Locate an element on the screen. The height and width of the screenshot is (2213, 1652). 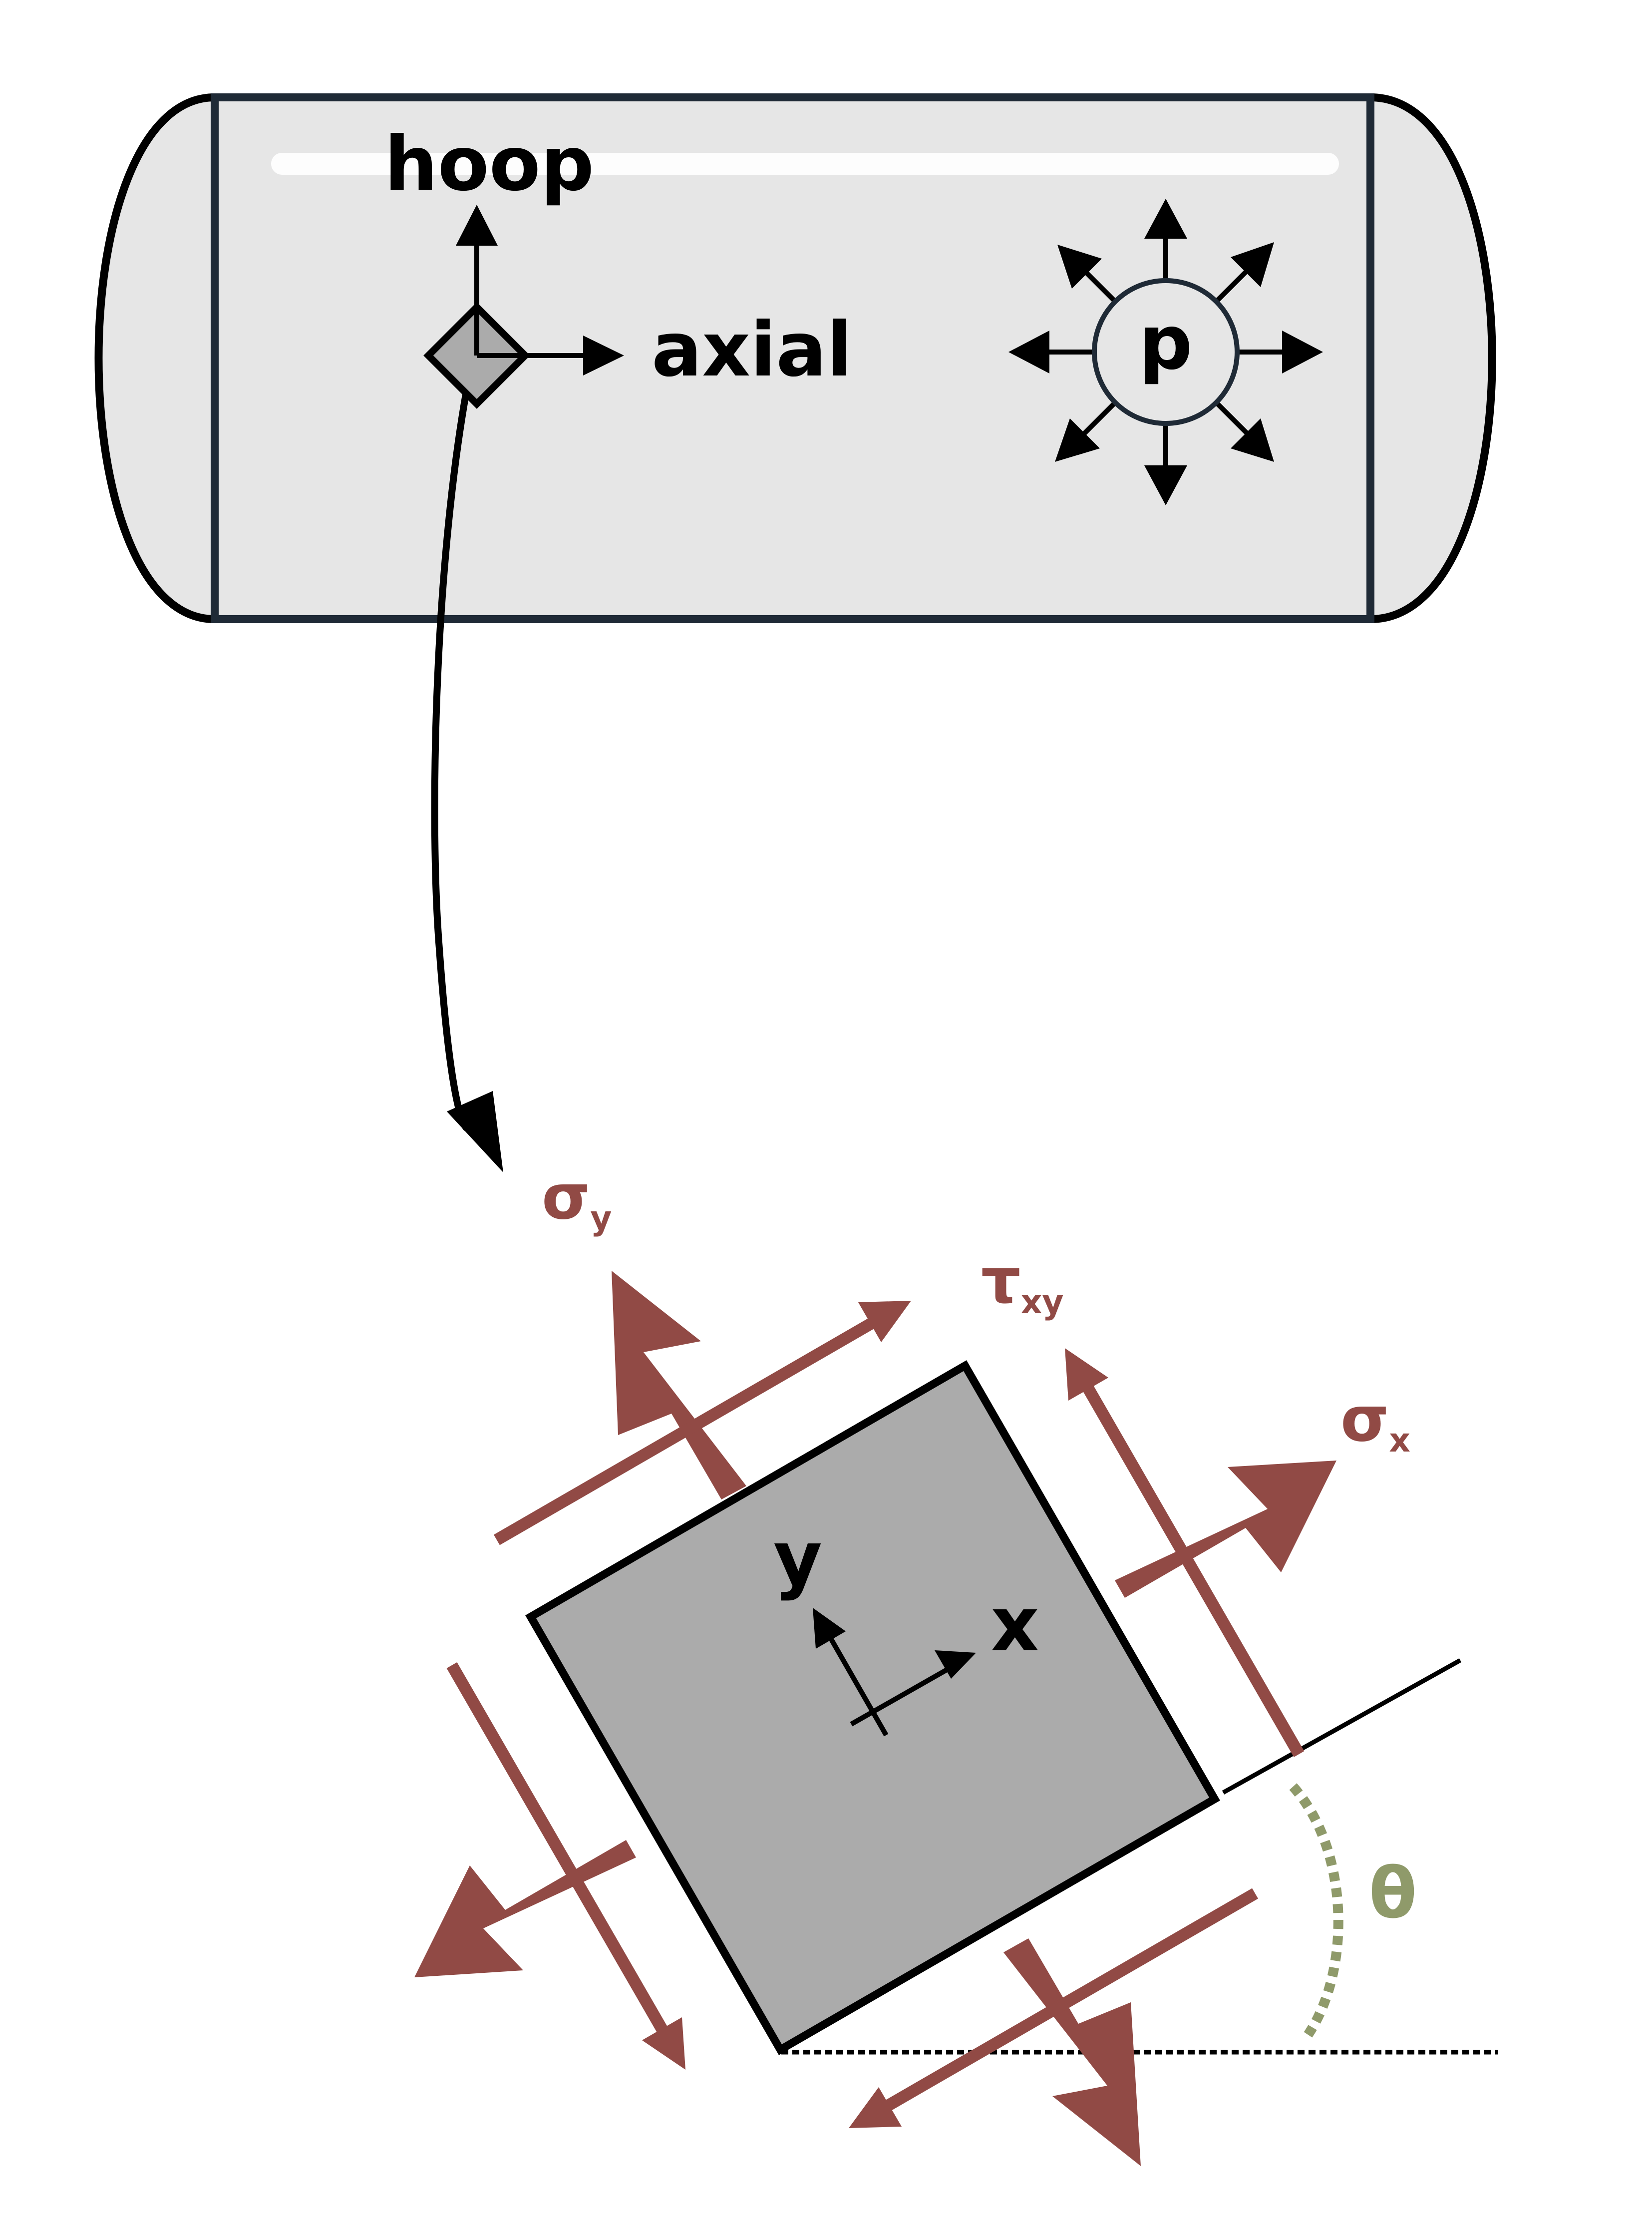
theta-angle-arc is located at coordinates (1316, 1910).